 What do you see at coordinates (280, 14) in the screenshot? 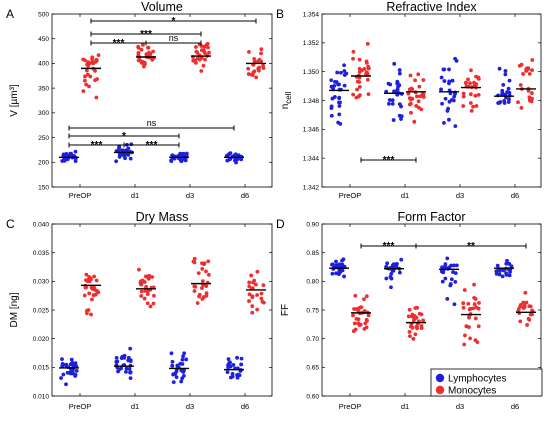
I see `panel-letter: B` at bounding box center [280, 14].